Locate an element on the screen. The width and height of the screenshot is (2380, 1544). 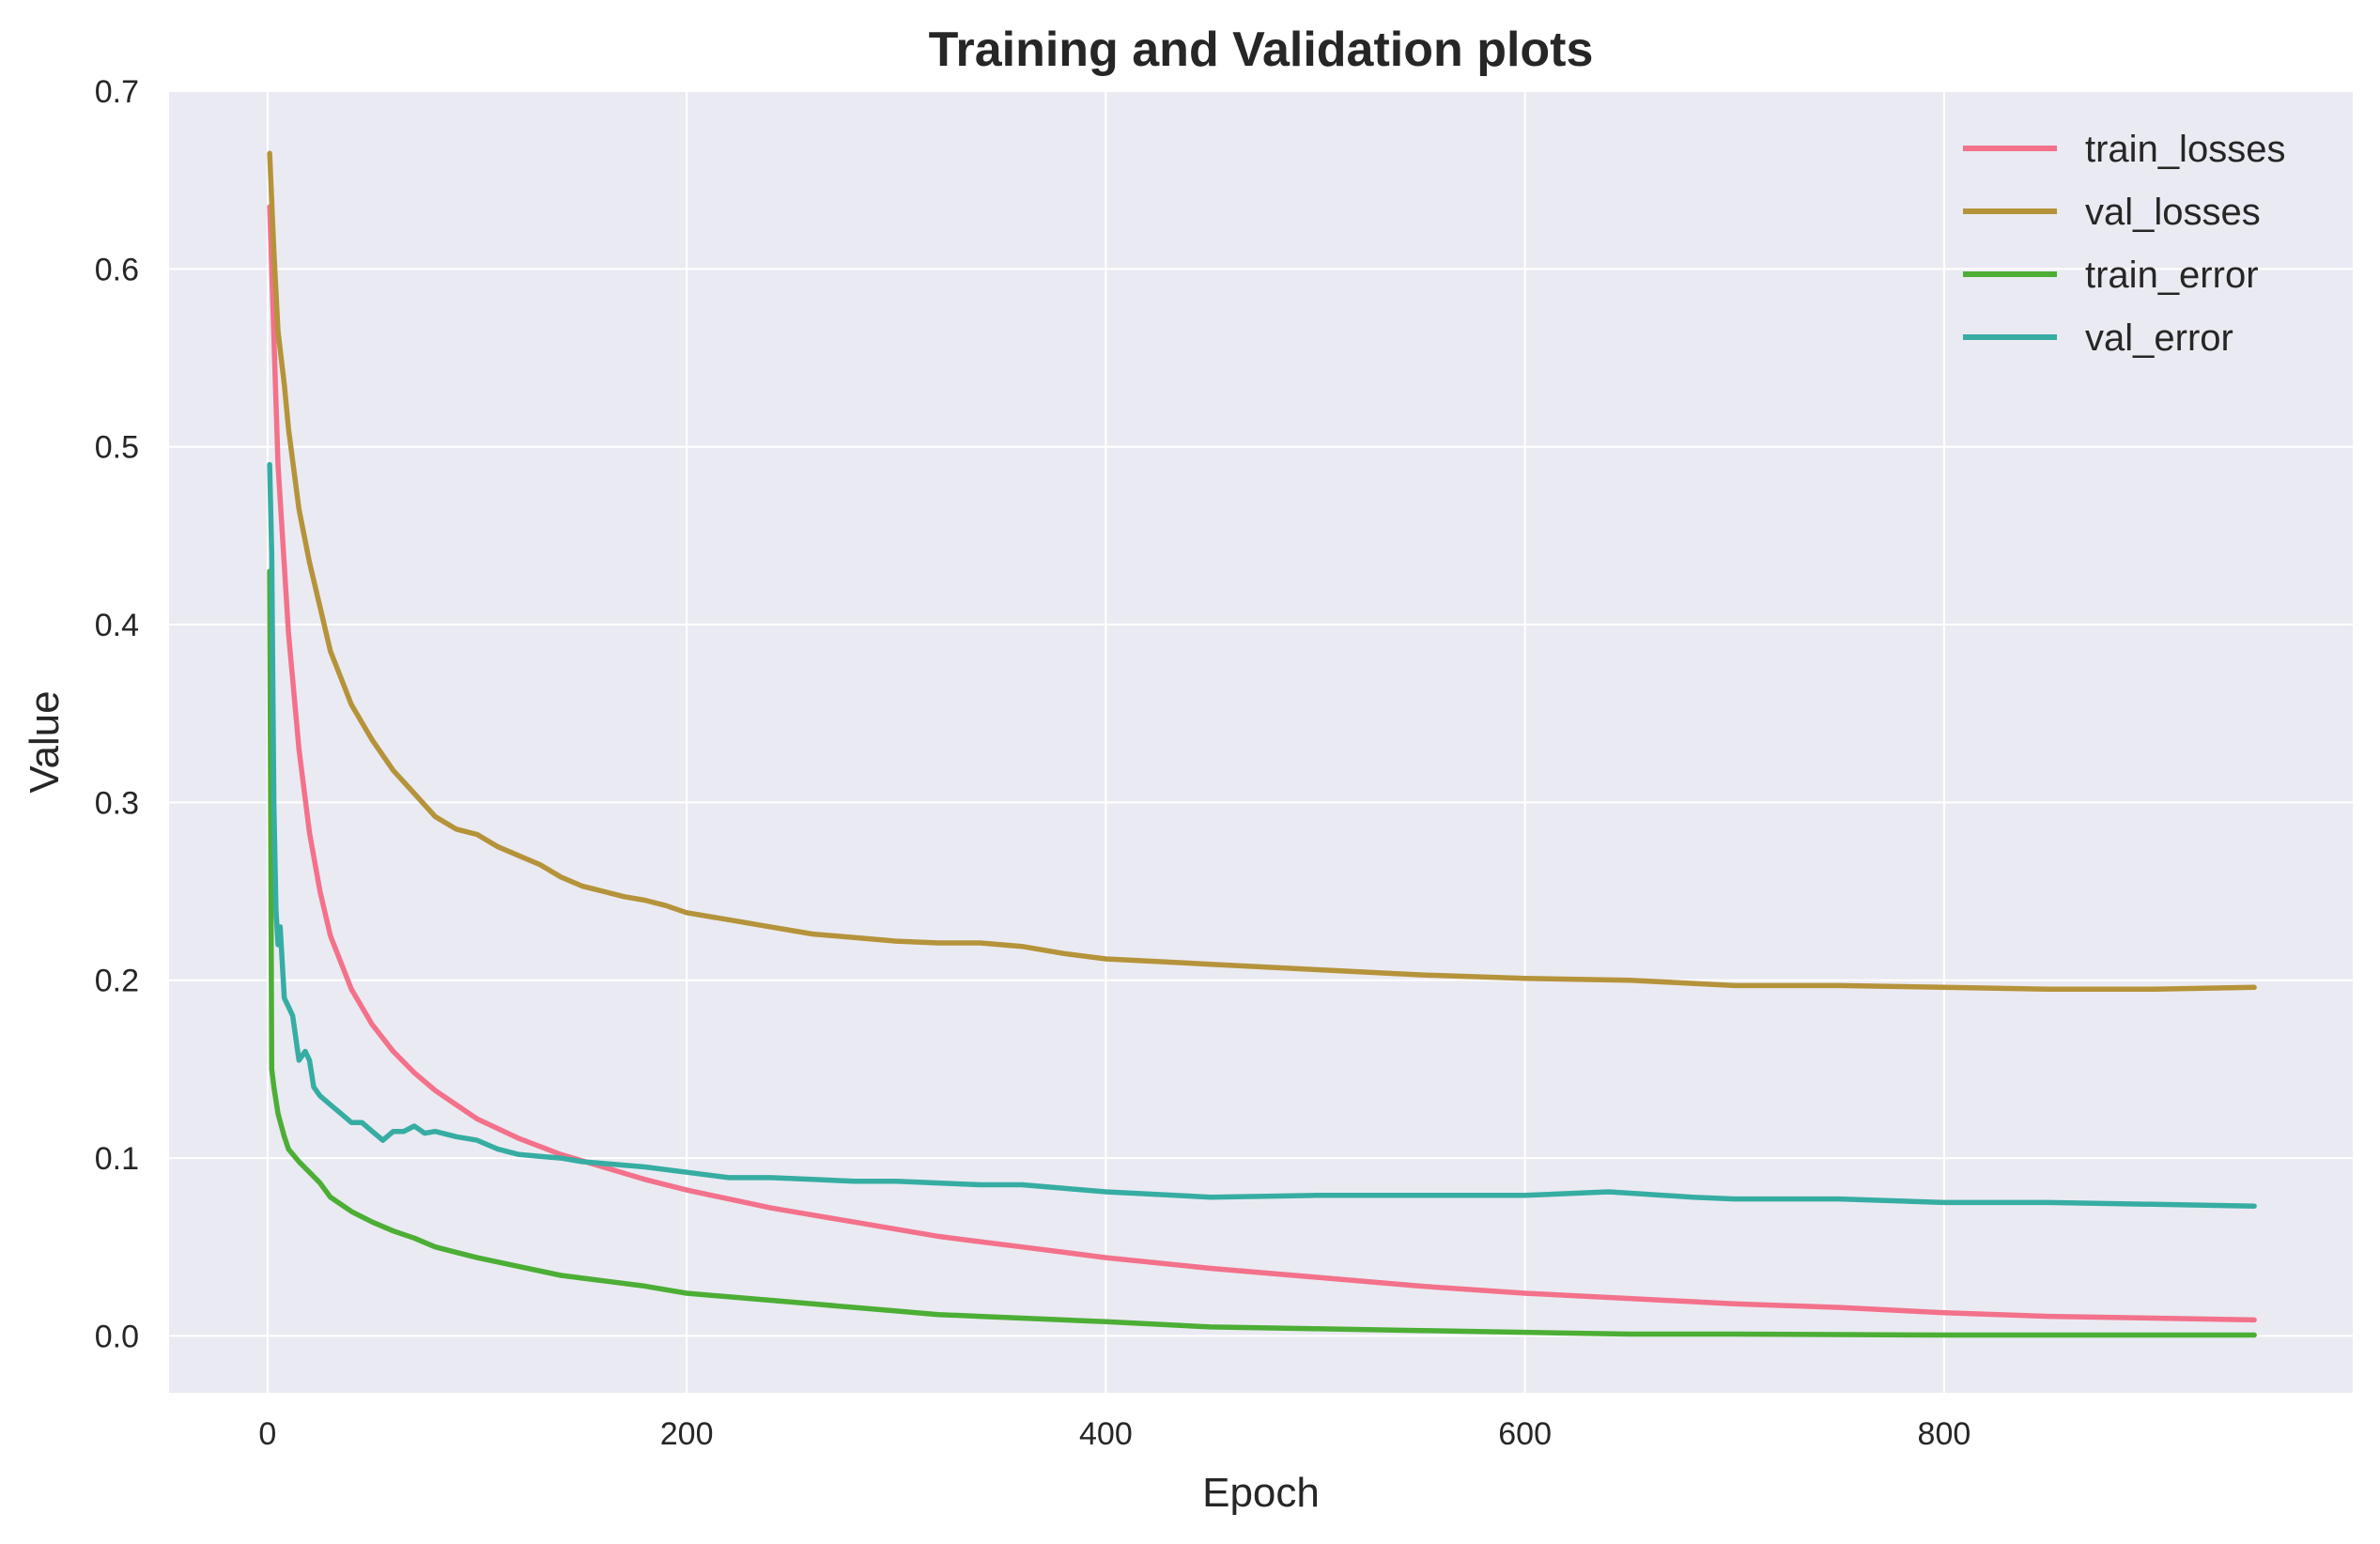
legend-label: val_error is located at coordinates (2159, 338).